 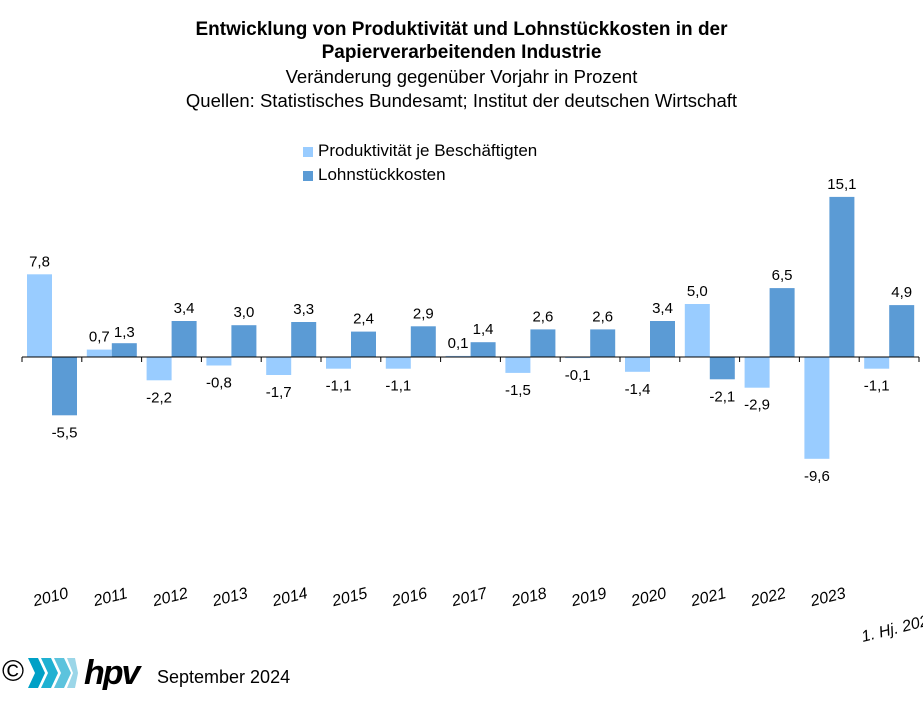 I want to click on data-label-productivity-5: -1,1, so click(x=339, y=386).